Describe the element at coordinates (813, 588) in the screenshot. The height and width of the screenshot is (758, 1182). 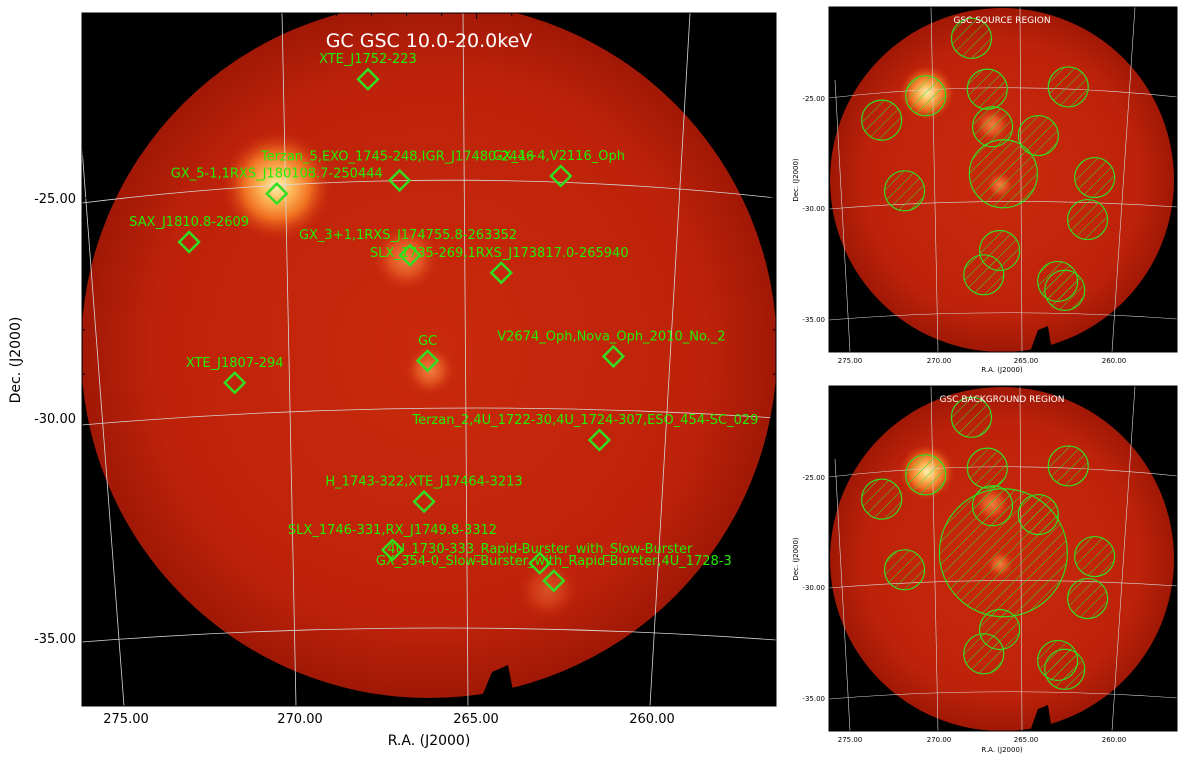
I see `background-ytick-30: -30.00` at that location.